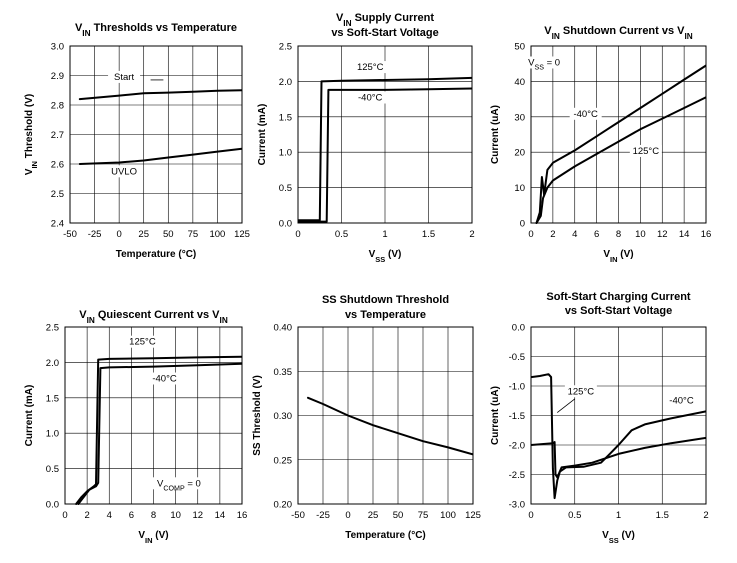 The width and height of the screenshot is (737, 563). What do you see at coordinates (57, 106) in the screenshot?
I see `y-tick-label: 2.8` at bounding box center [57, 106].